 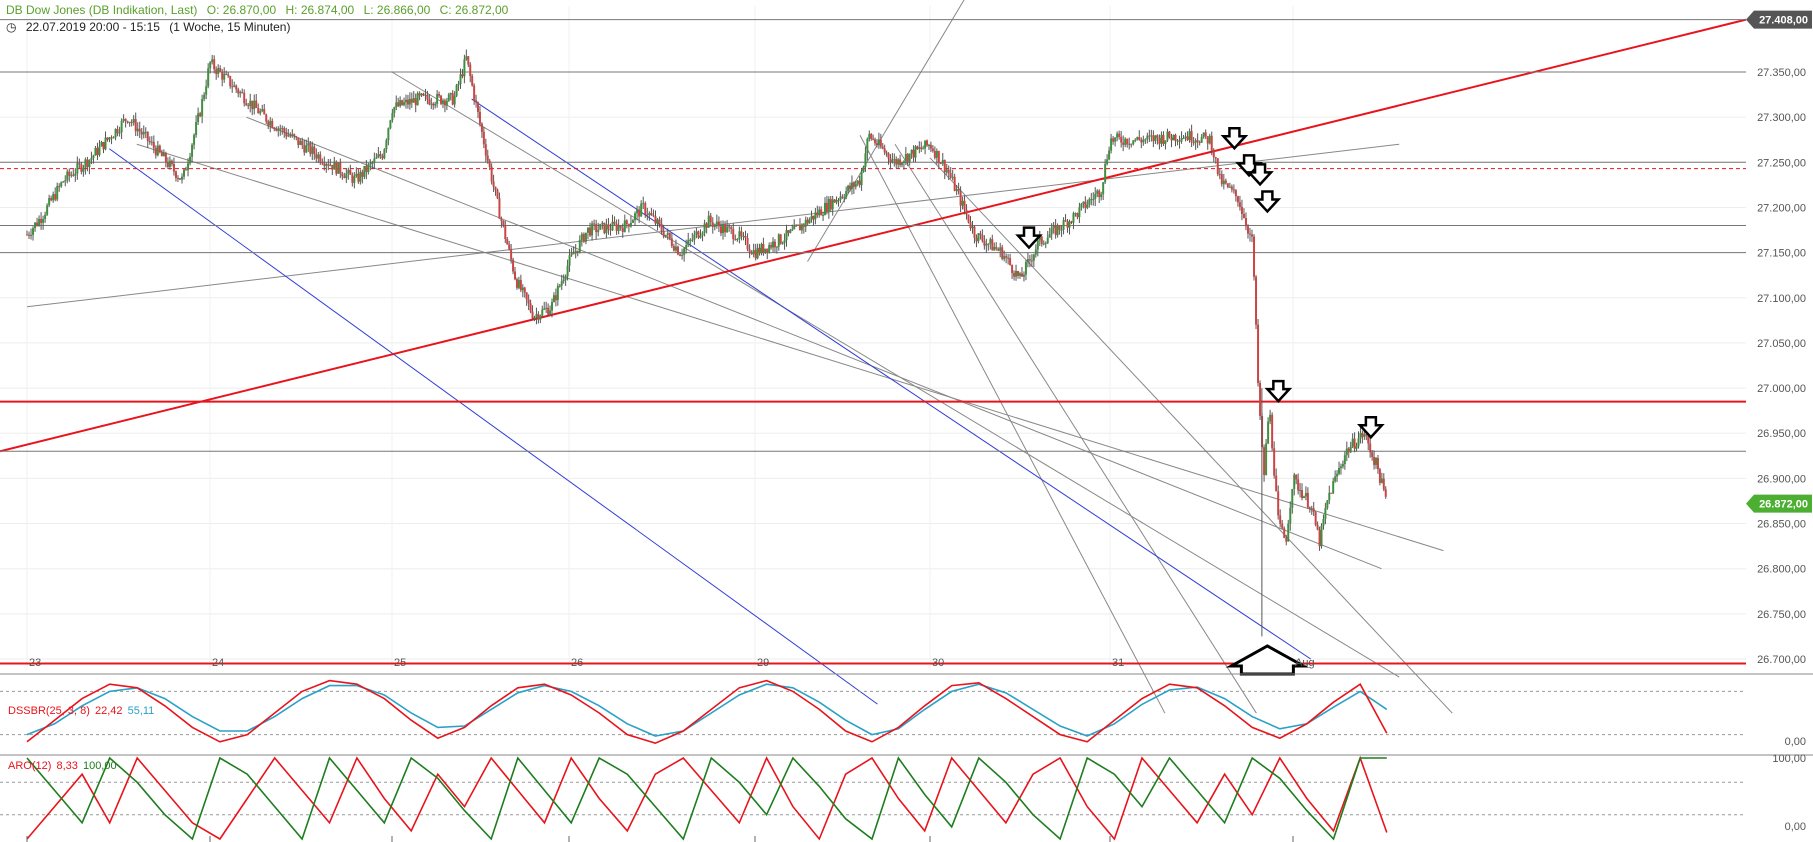 I want to click on y-tick-label: 26.950,00, so click(x=1781, y=434).